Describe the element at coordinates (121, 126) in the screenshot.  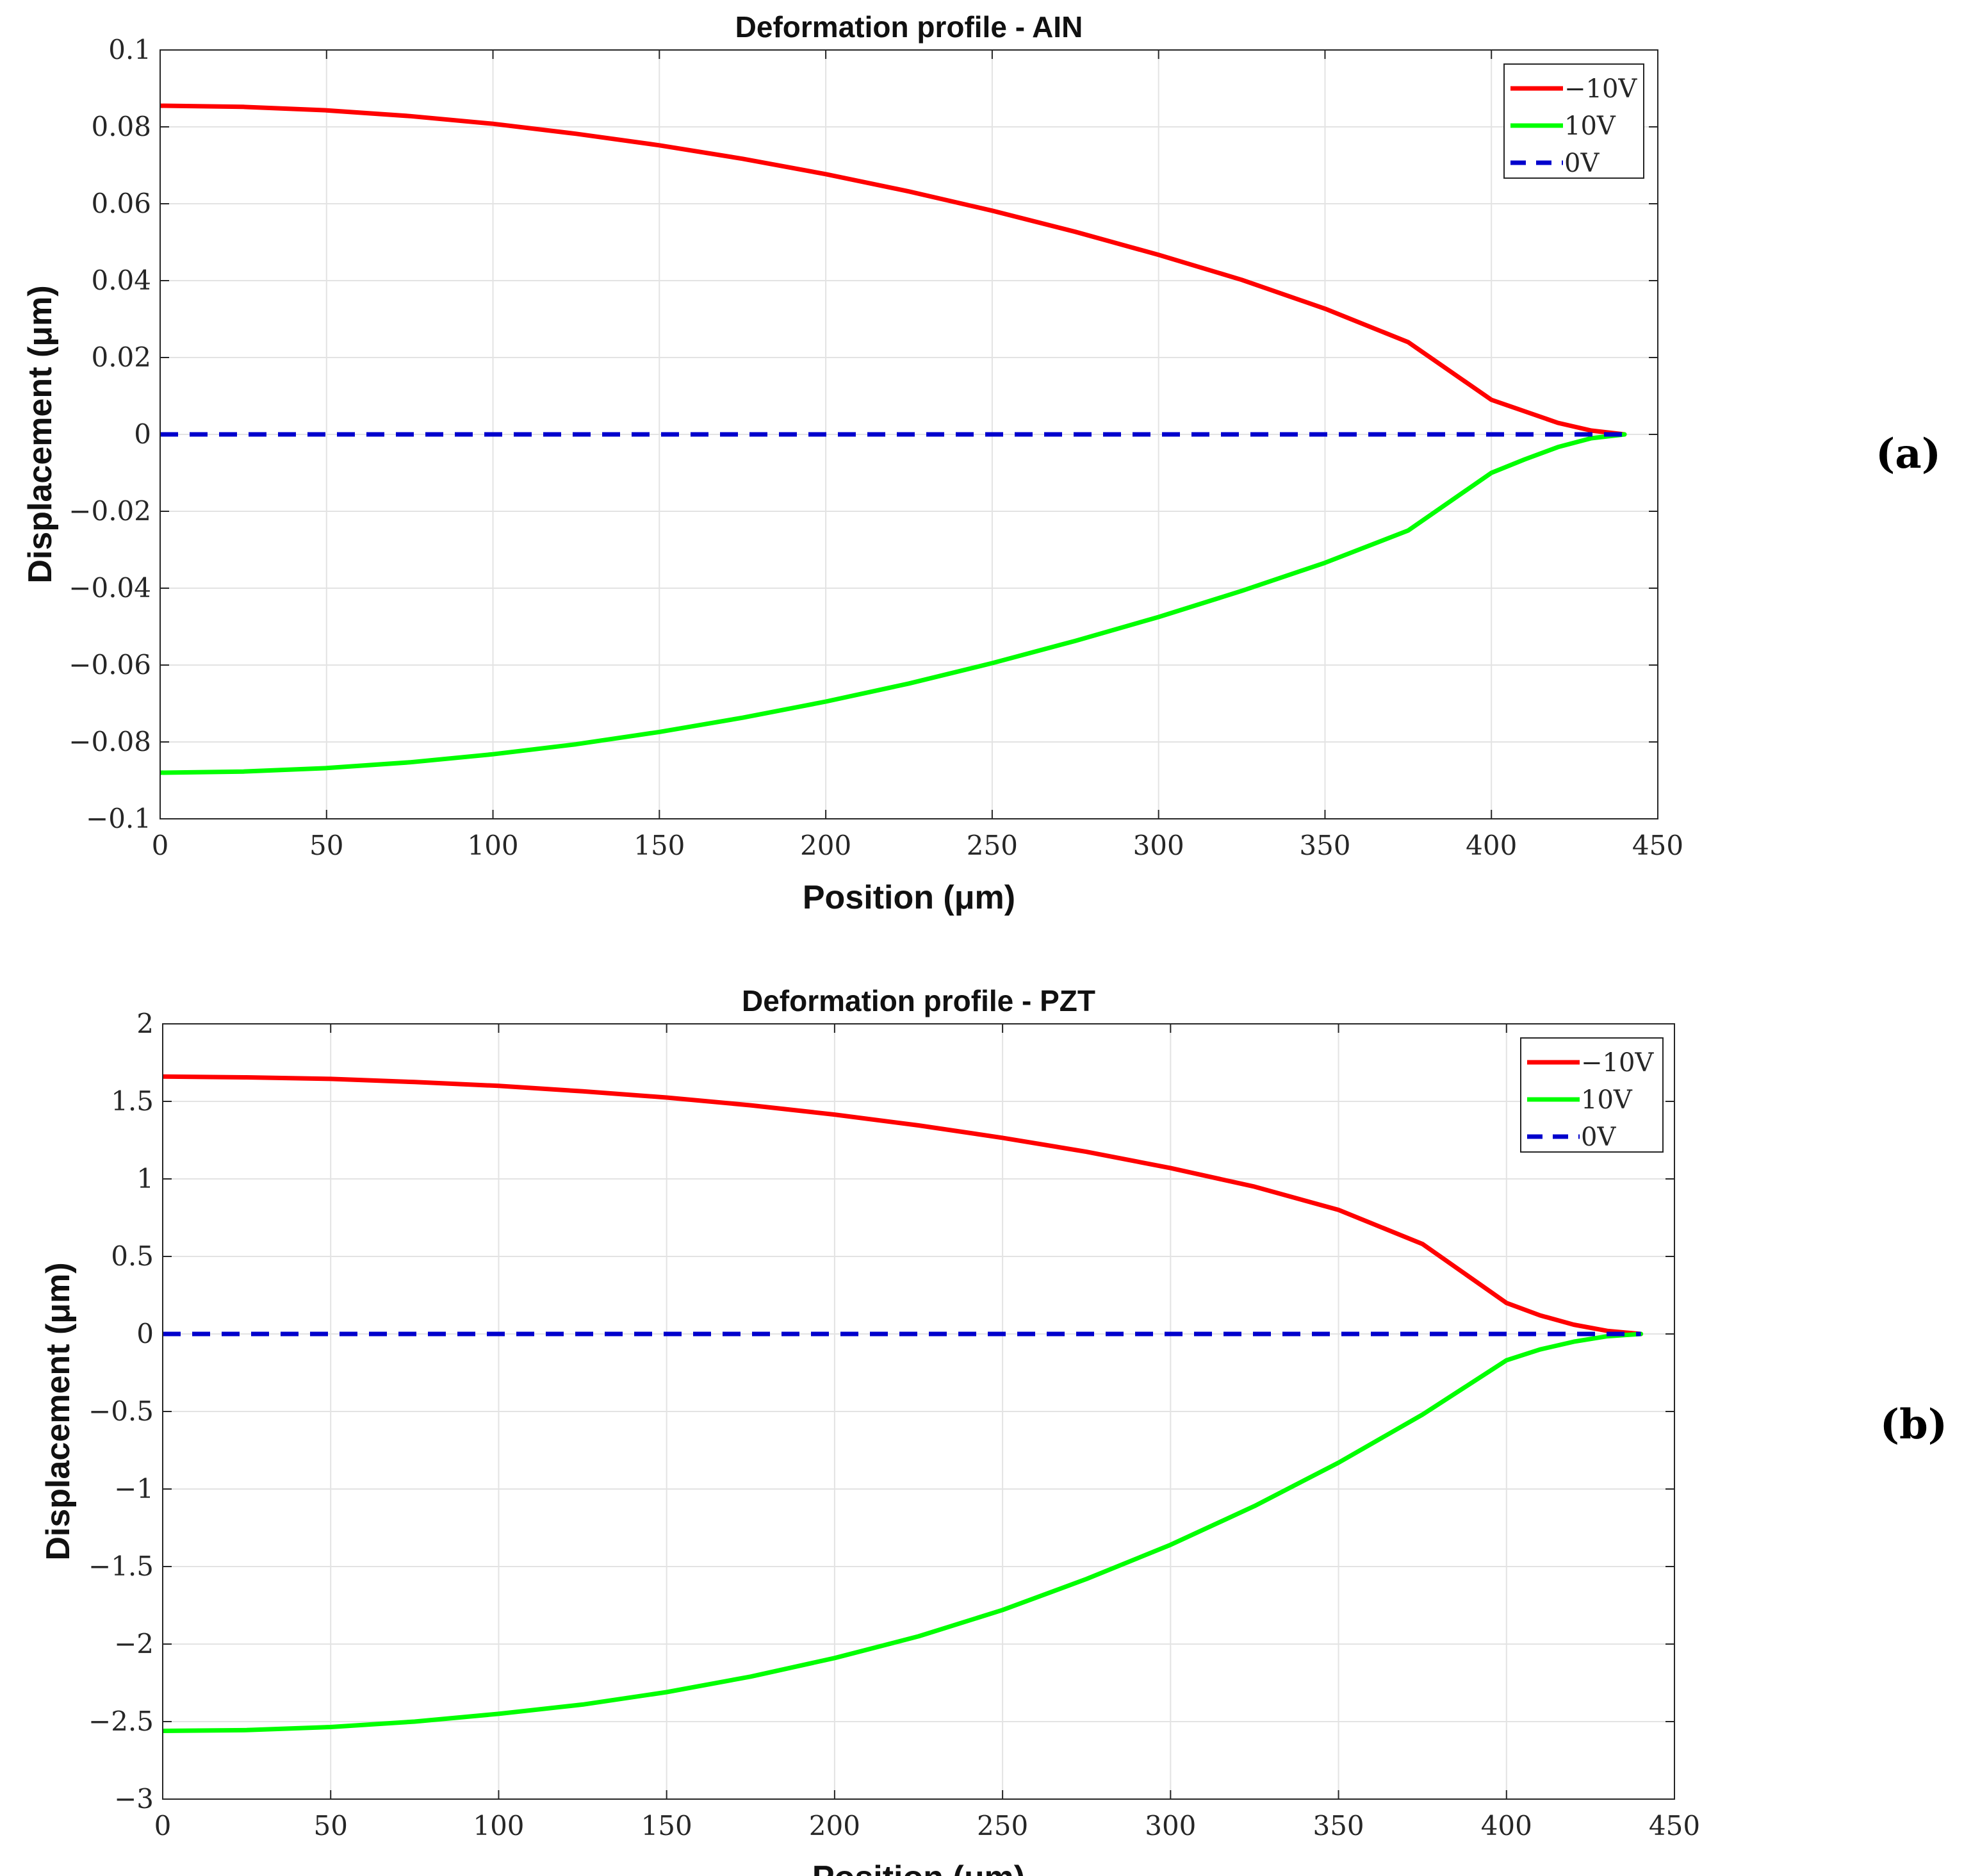
I see `y-tick-label: 0.08` at that location.